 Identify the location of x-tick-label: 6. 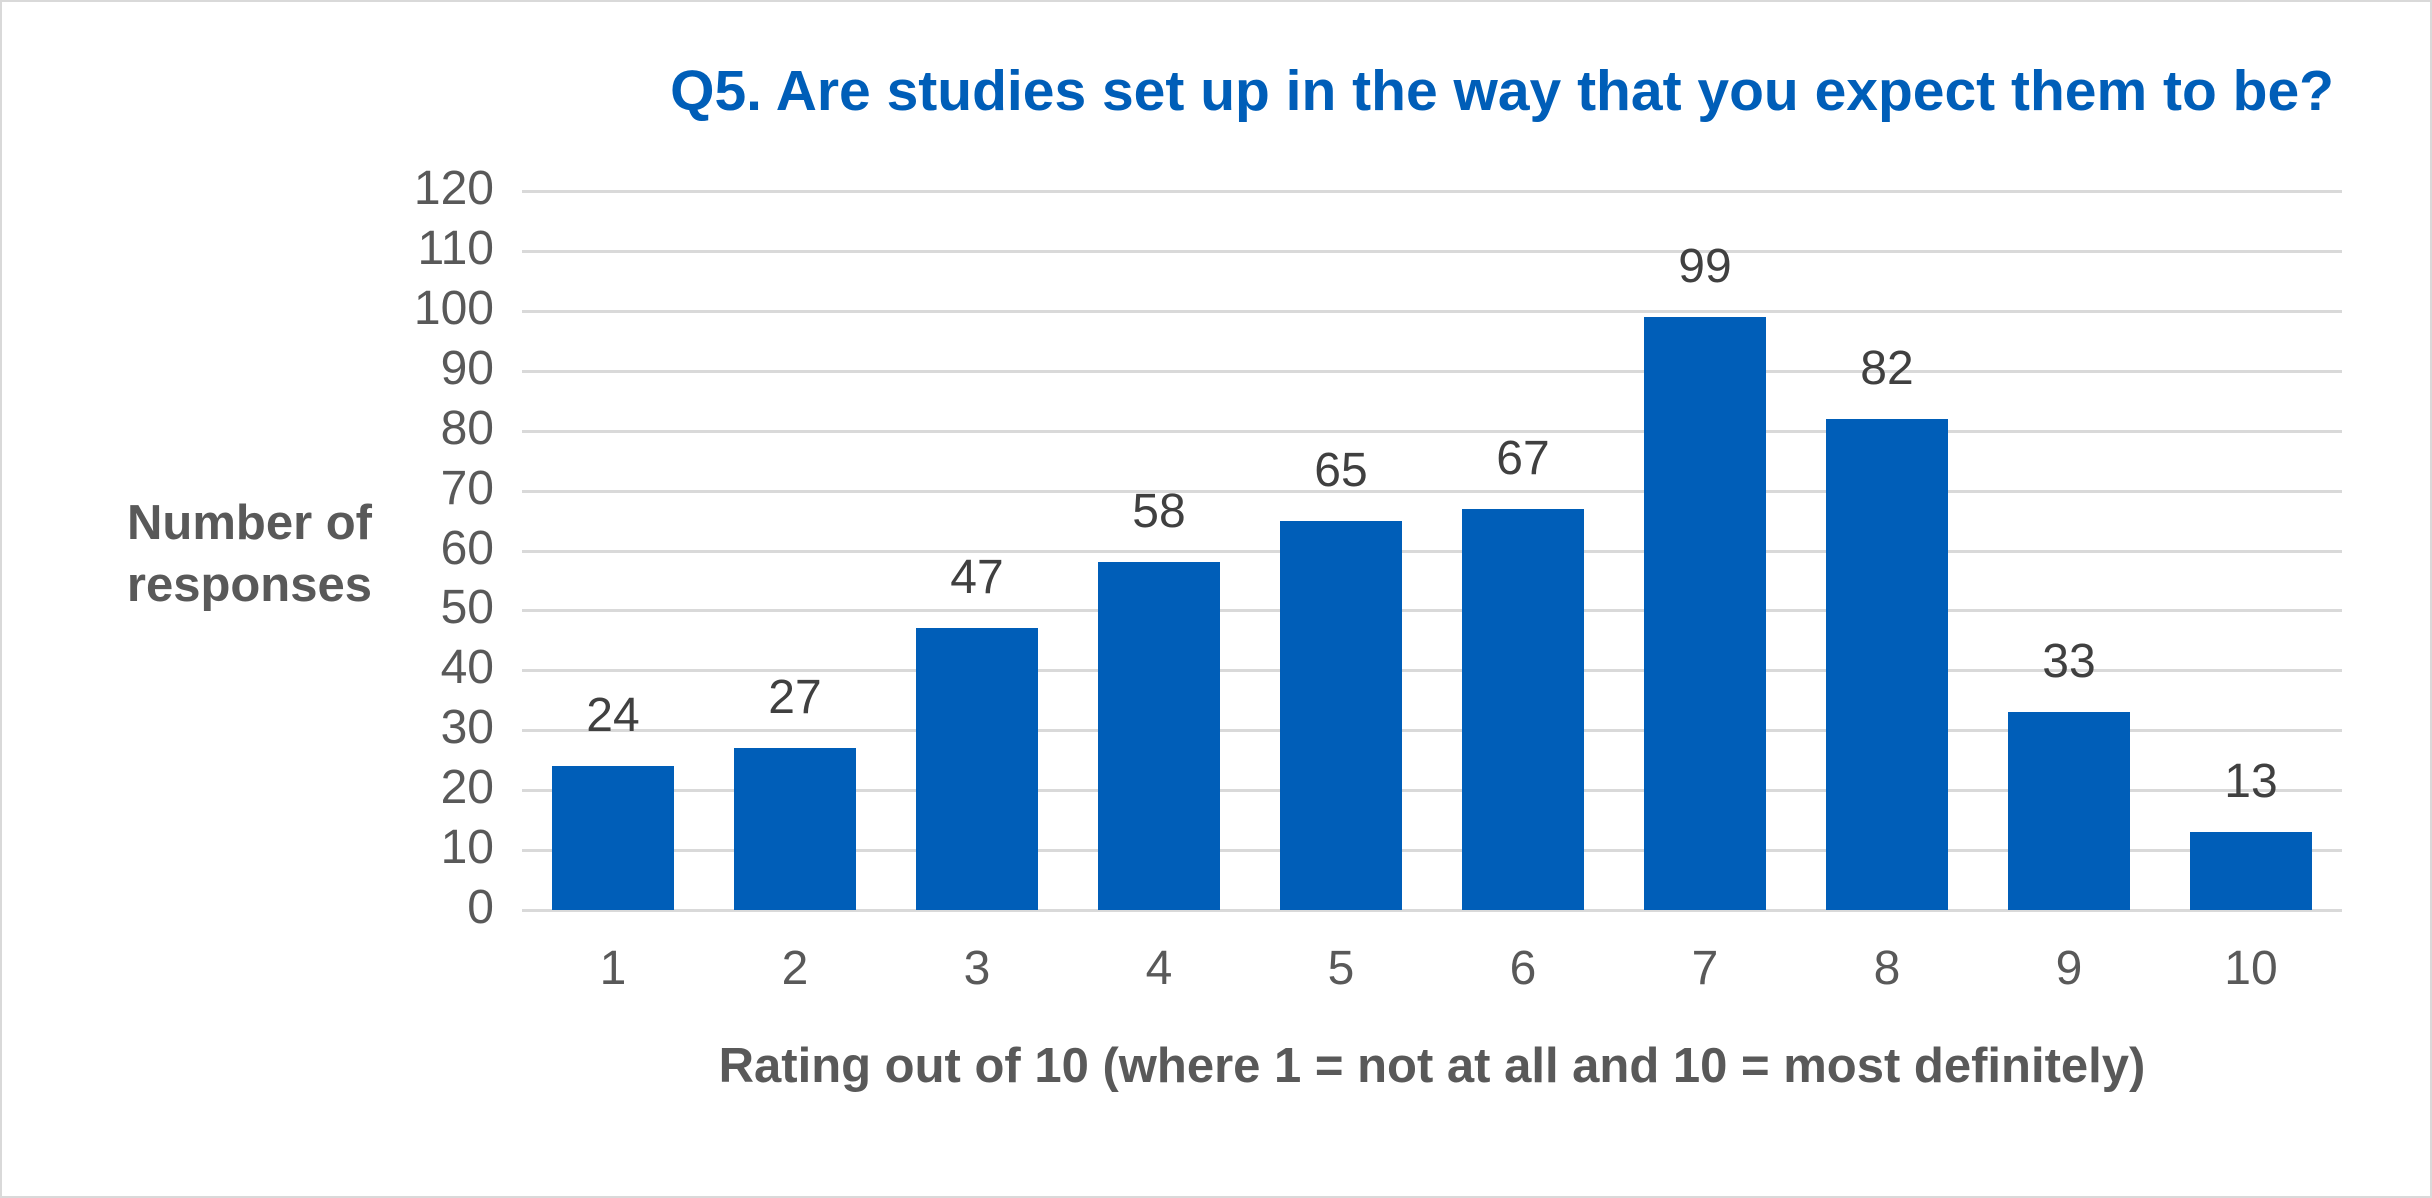
(1523, 968).